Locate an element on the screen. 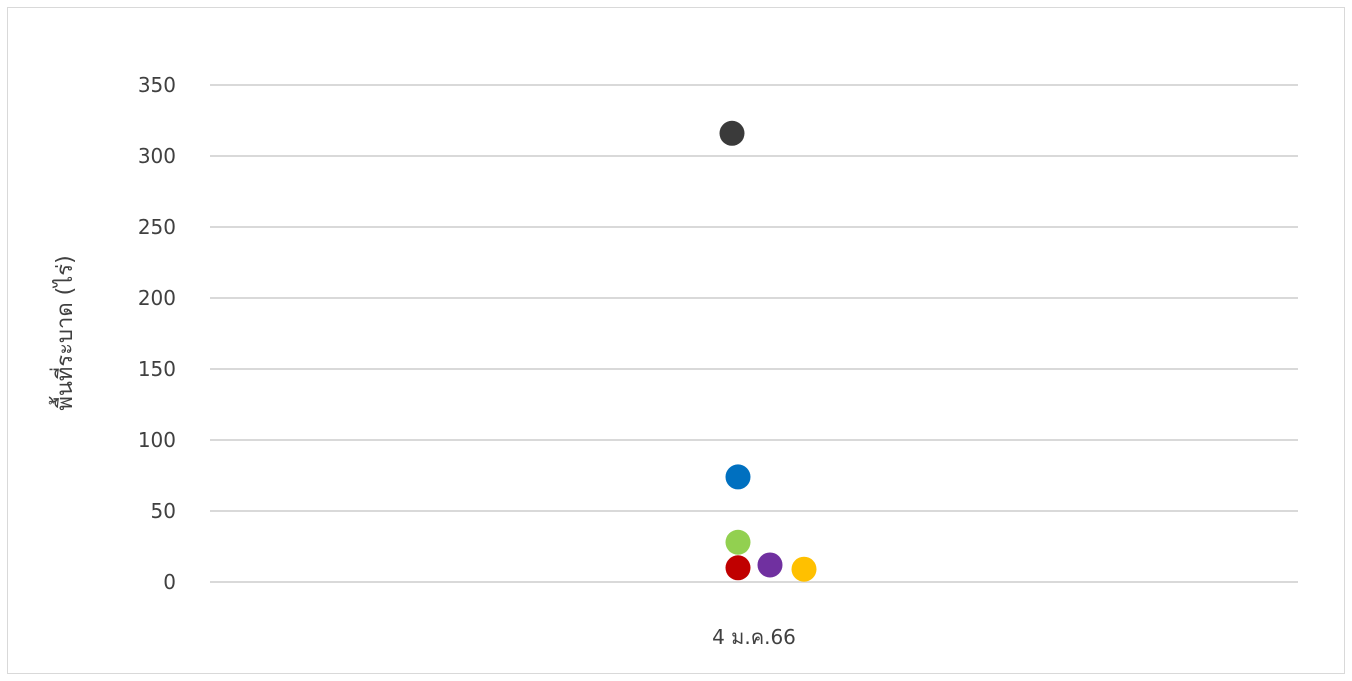 Image resolution: width=1352 pixels, height=681 pixels. x-tick-label: 4 ม.ค.66 is located at coordinates (754, 637).